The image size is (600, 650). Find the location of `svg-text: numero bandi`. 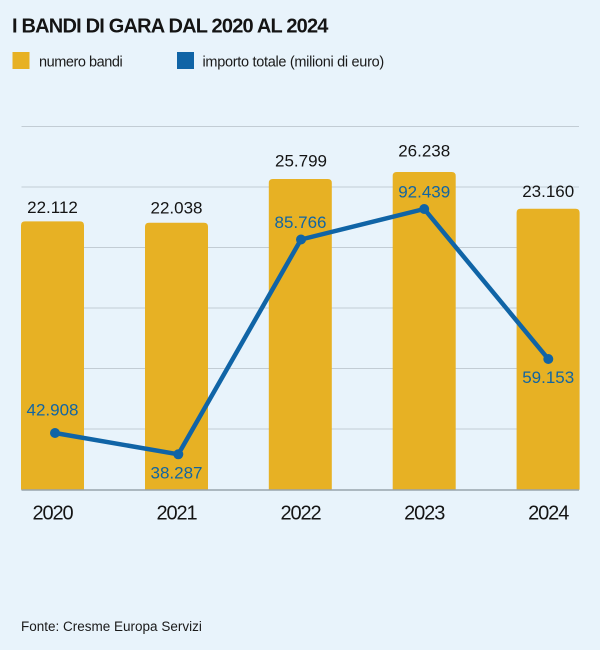

svg-text: numero bandi is located at coordinates (80, 63).